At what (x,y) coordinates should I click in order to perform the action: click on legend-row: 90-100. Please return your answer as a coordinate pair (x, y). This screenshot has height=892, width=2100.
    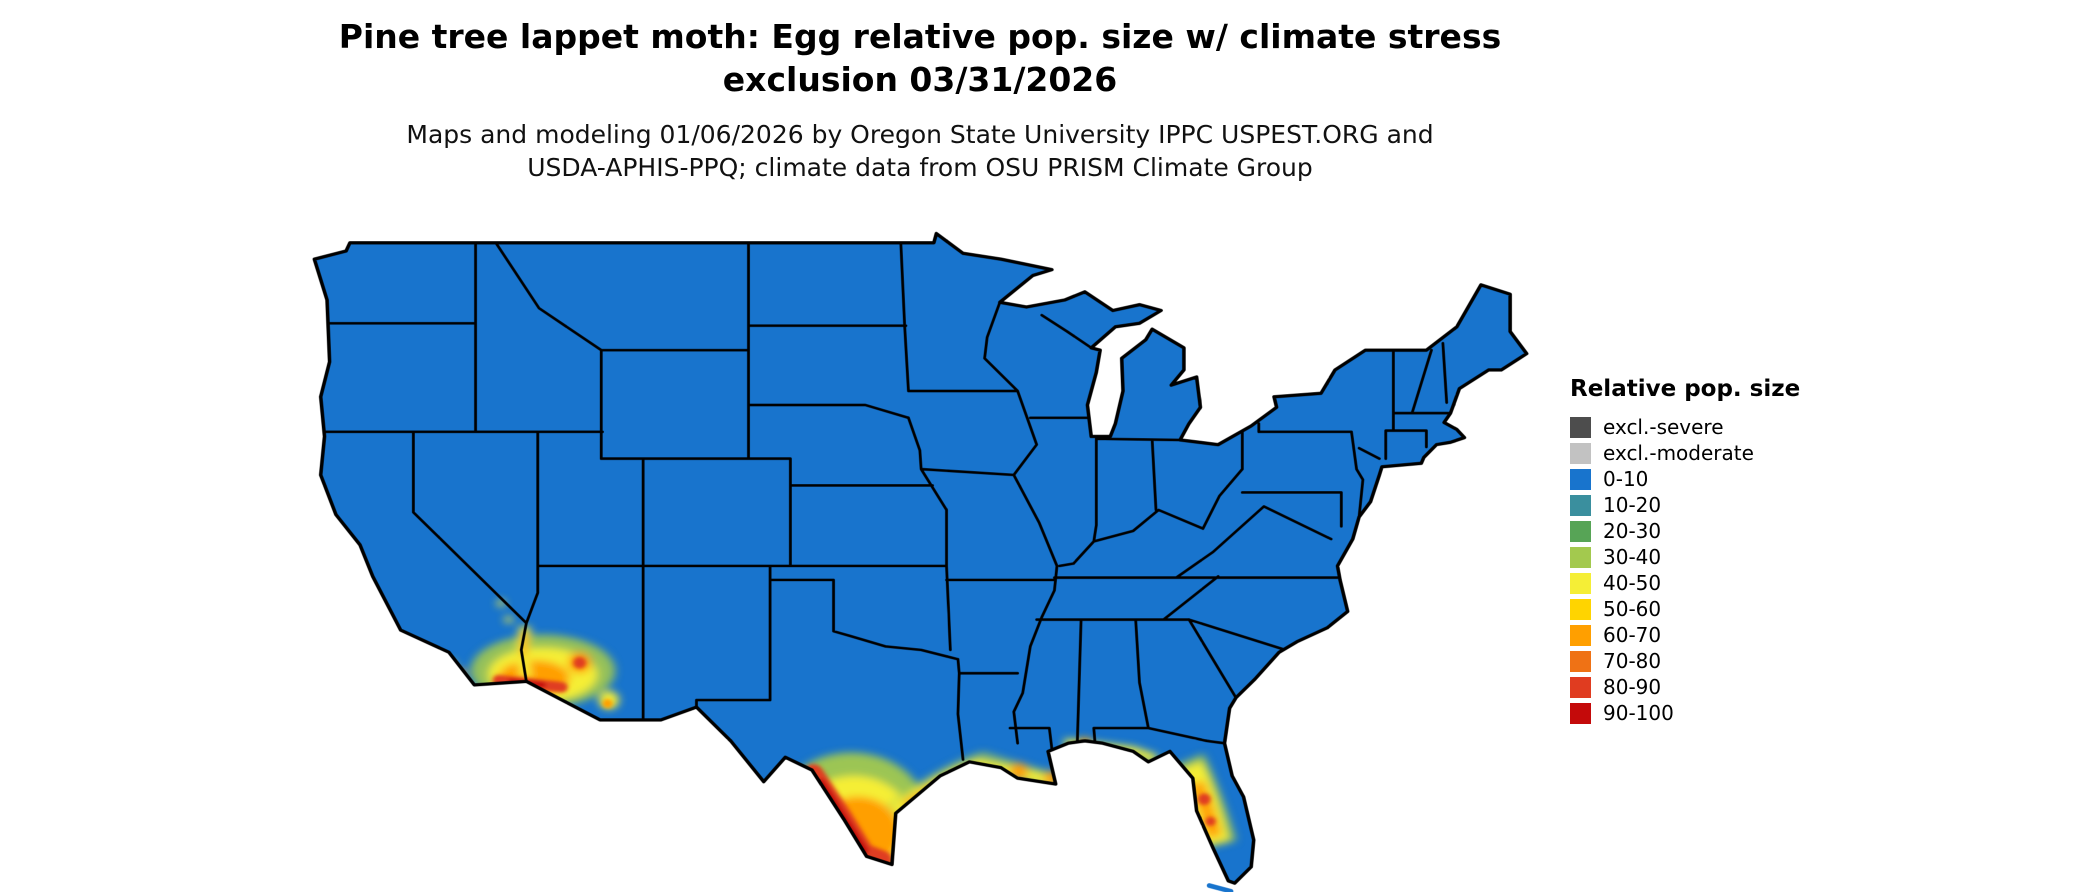
    Looking at the image, I should click on (1685, 713).